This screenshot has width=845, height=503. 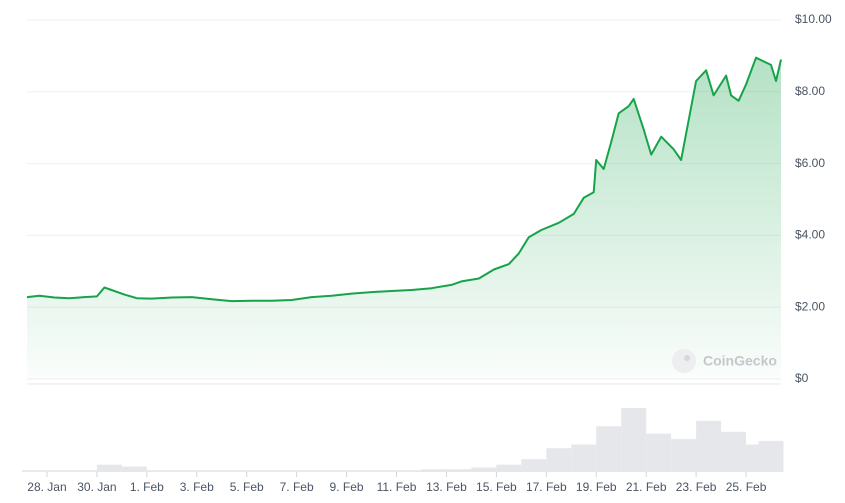 What do you see at coordinates (646, 487) in the screenshot?
I see `x-tick-label: 21. Feb` at bounding box center [646, 487].